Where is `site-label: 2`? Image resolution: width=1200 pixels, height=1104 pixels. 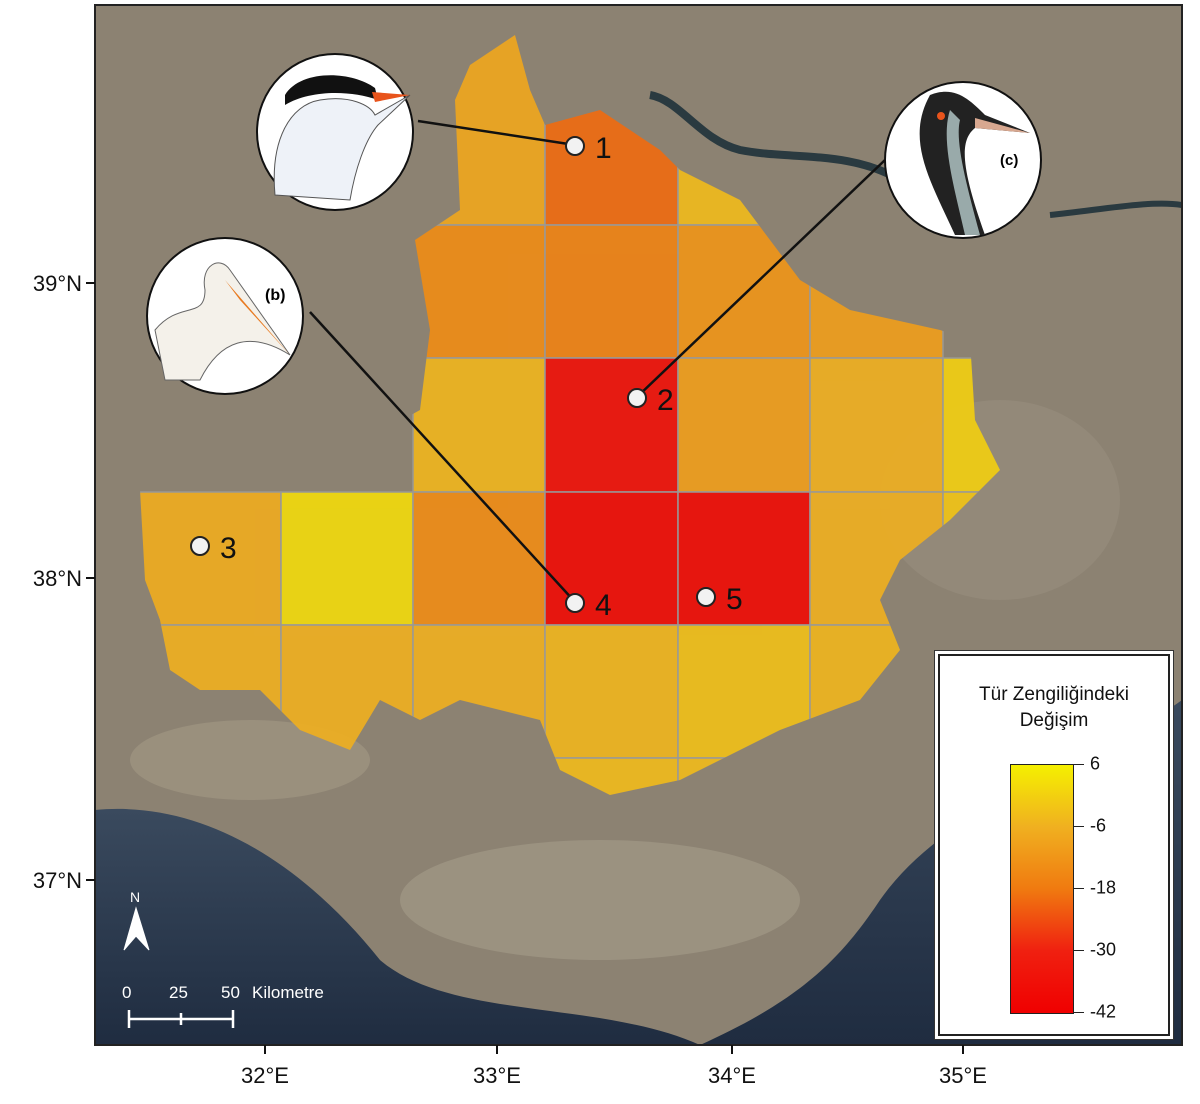 site-label: 2 is located at coordinates (665, 400).